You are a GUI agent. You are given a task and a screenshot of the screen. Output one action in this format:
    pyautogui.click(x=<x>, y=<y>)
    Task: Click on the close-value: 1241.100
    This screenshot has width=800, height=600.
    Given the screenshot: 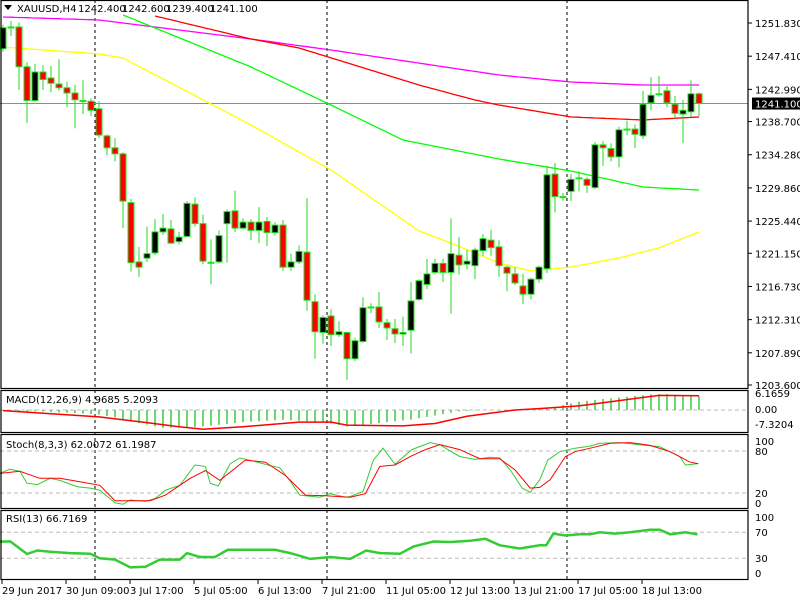 What is the action you would take?
    pyautogui.click(x=234, y=9)
    